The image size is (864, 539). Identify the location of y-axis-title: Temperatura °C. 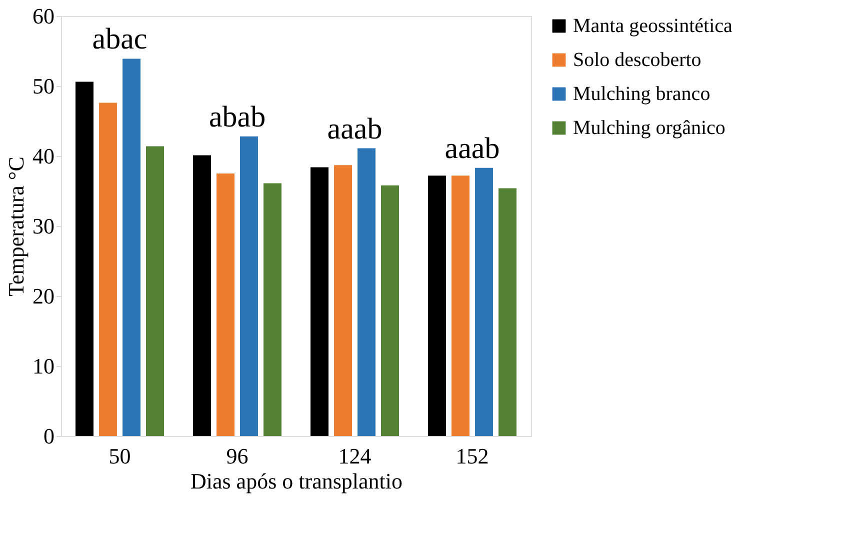
(16, 226).